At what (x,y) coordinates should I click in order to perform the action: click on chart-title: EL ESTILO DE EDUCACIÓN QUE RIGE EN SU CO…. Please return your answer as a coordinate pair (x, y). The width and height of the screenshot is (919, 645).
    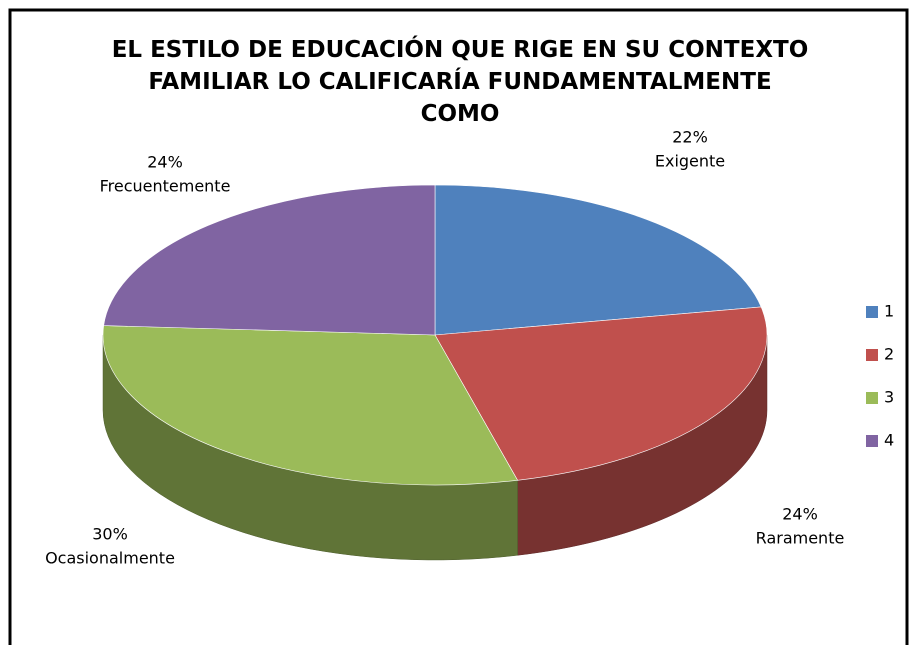
    Looking at the image, I should click on (460, 82).